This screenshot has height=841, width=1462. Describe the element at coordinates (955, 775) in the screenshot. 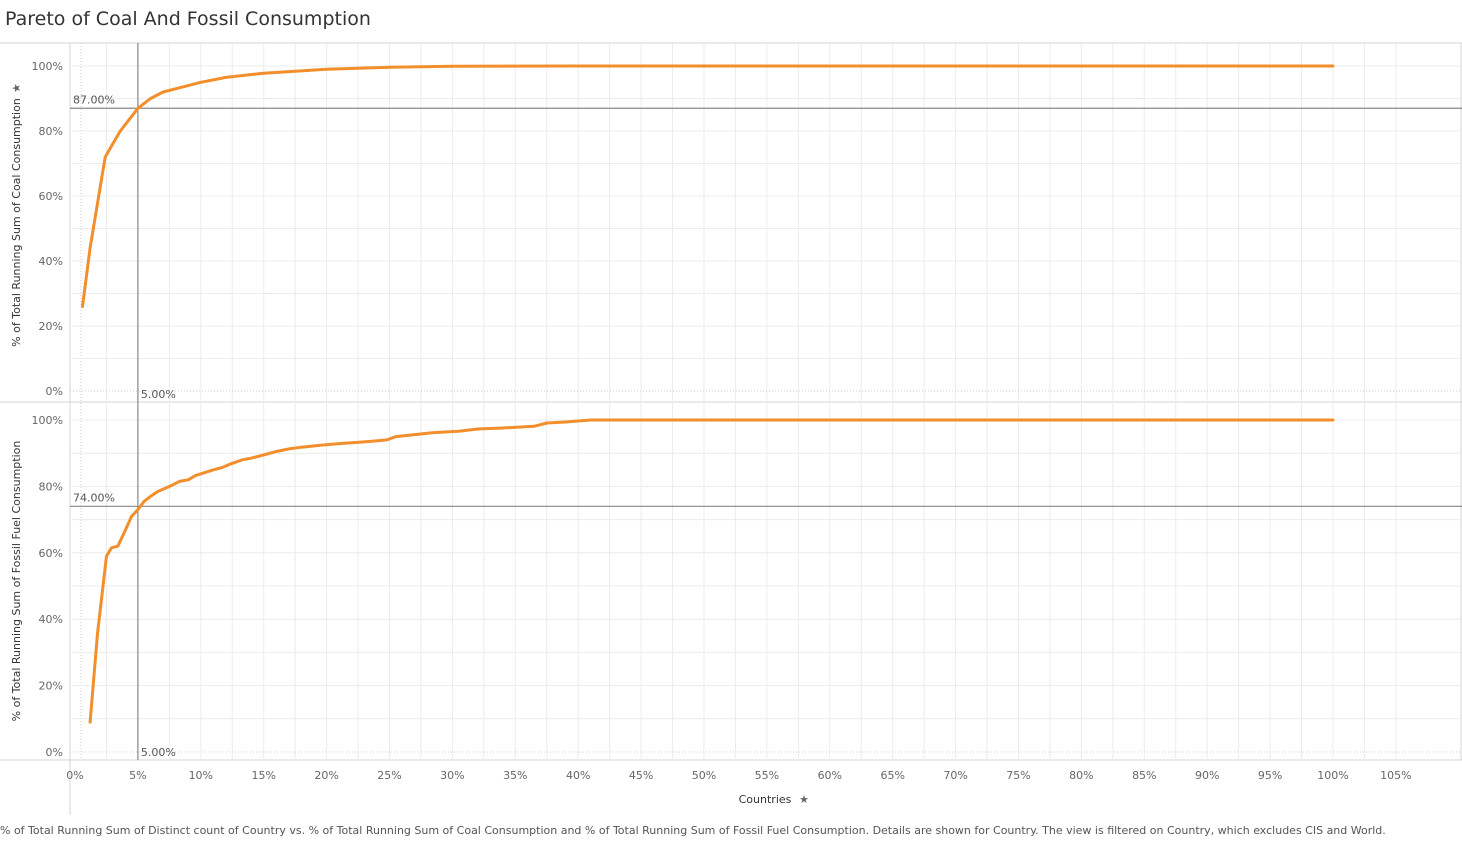

I see `x-tick-label: 70%` at that location.